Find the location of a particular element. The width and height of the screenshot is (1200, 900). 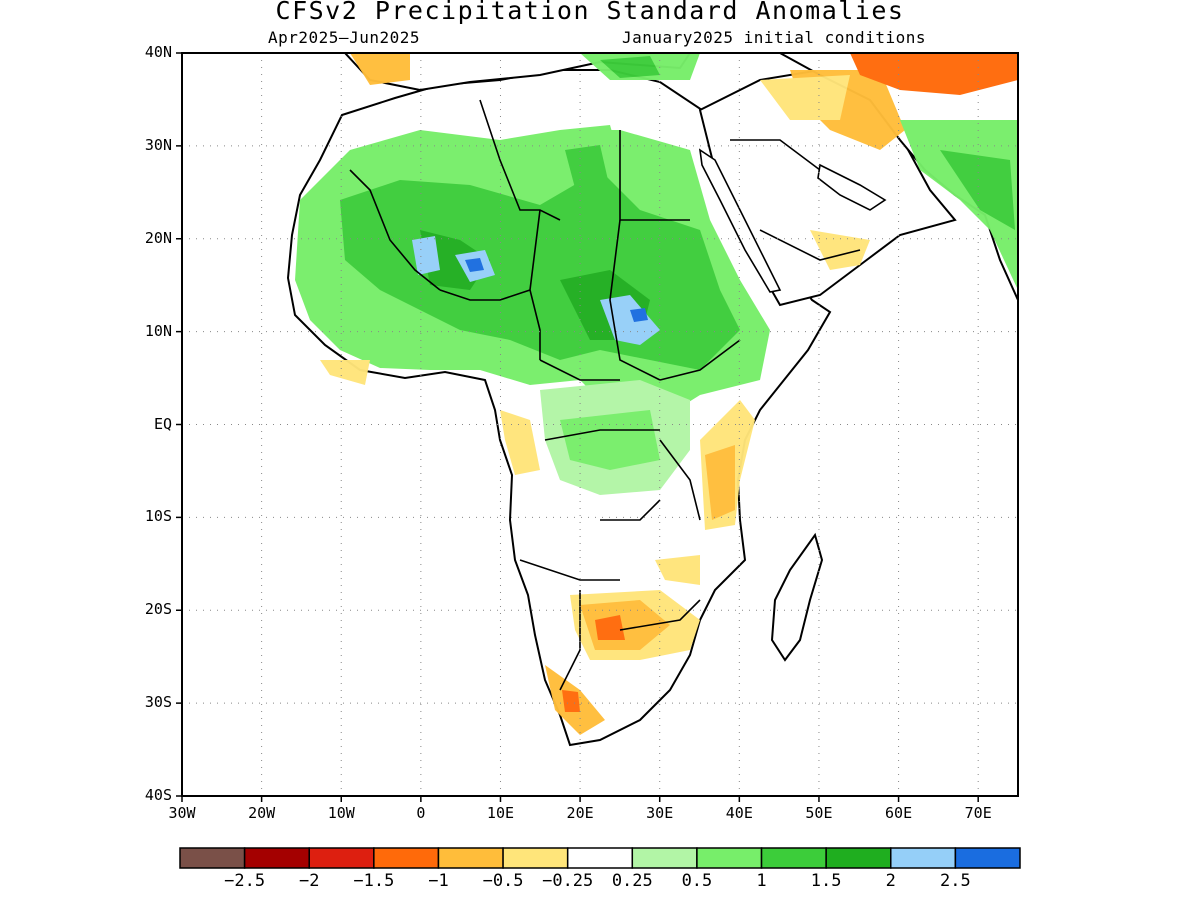

colorbar-label: −2 is located at coordinates (309, 881).